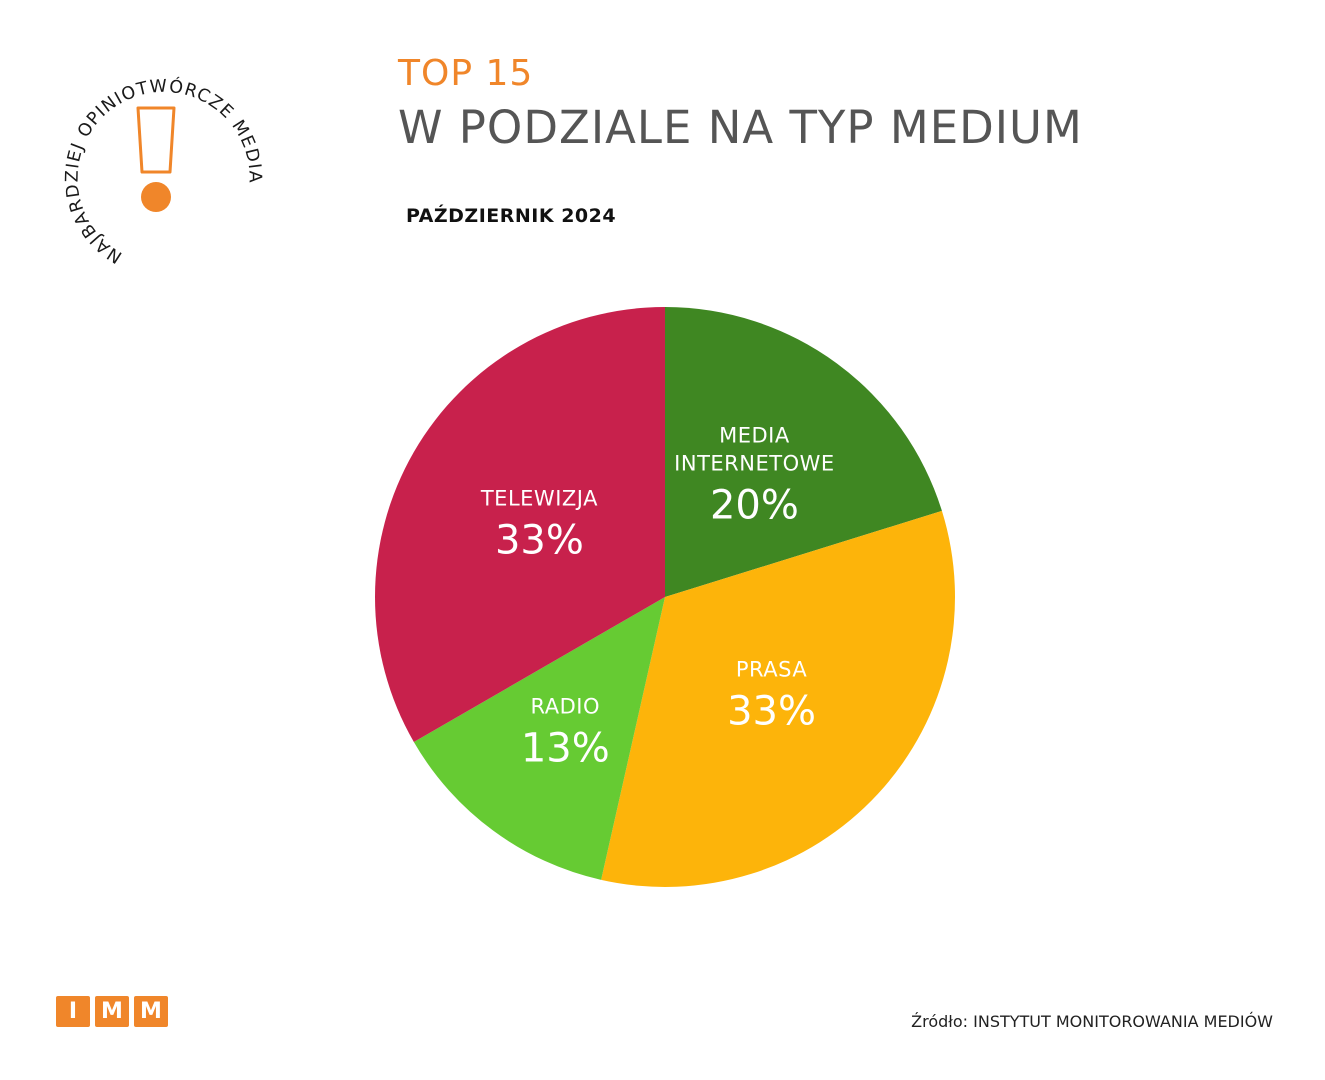  Describe the element at coordinates (566, 706) in the screenshot. I see `slice-label-radio-line-0: RADIO` at that location.